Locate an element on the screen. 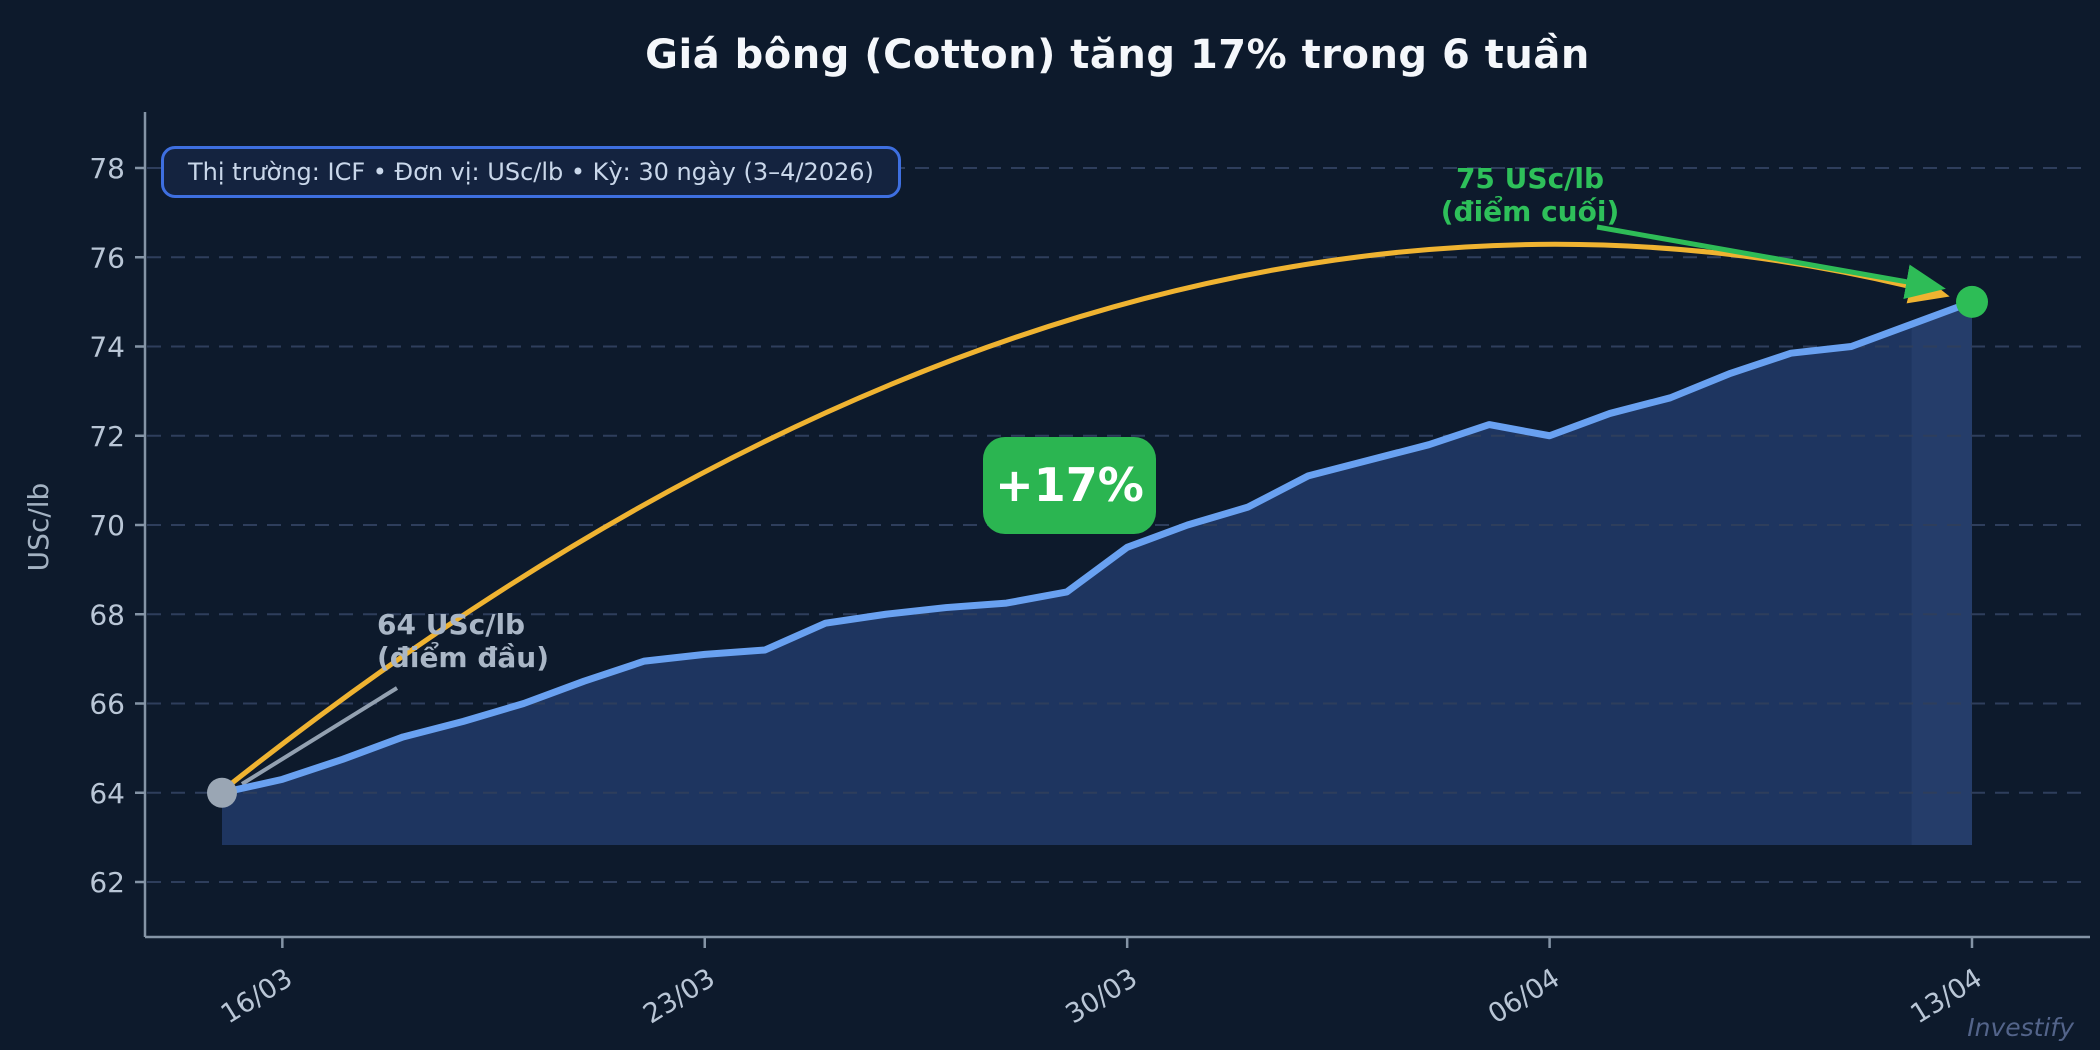  y-tick-label: 78 is located at coordinates (107, 168).